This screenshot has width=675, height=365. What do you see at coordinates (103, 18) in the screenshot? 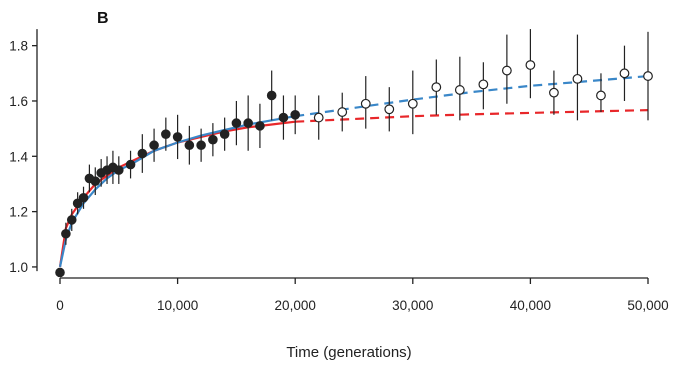
I see `panel-label: B` at bounding box center [103, 18].